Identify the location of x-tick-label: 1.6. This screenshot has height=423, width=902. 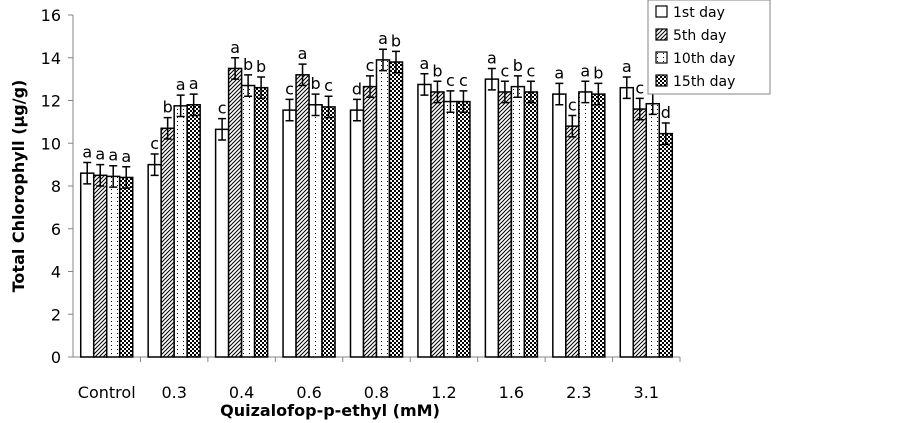
(511, 392).